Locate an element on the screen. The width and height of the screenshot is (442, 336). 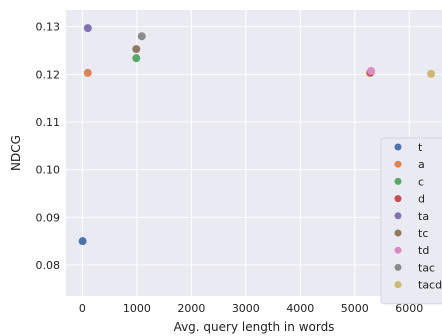
x-tick-label: 0 is located at coordinates (82, 308).